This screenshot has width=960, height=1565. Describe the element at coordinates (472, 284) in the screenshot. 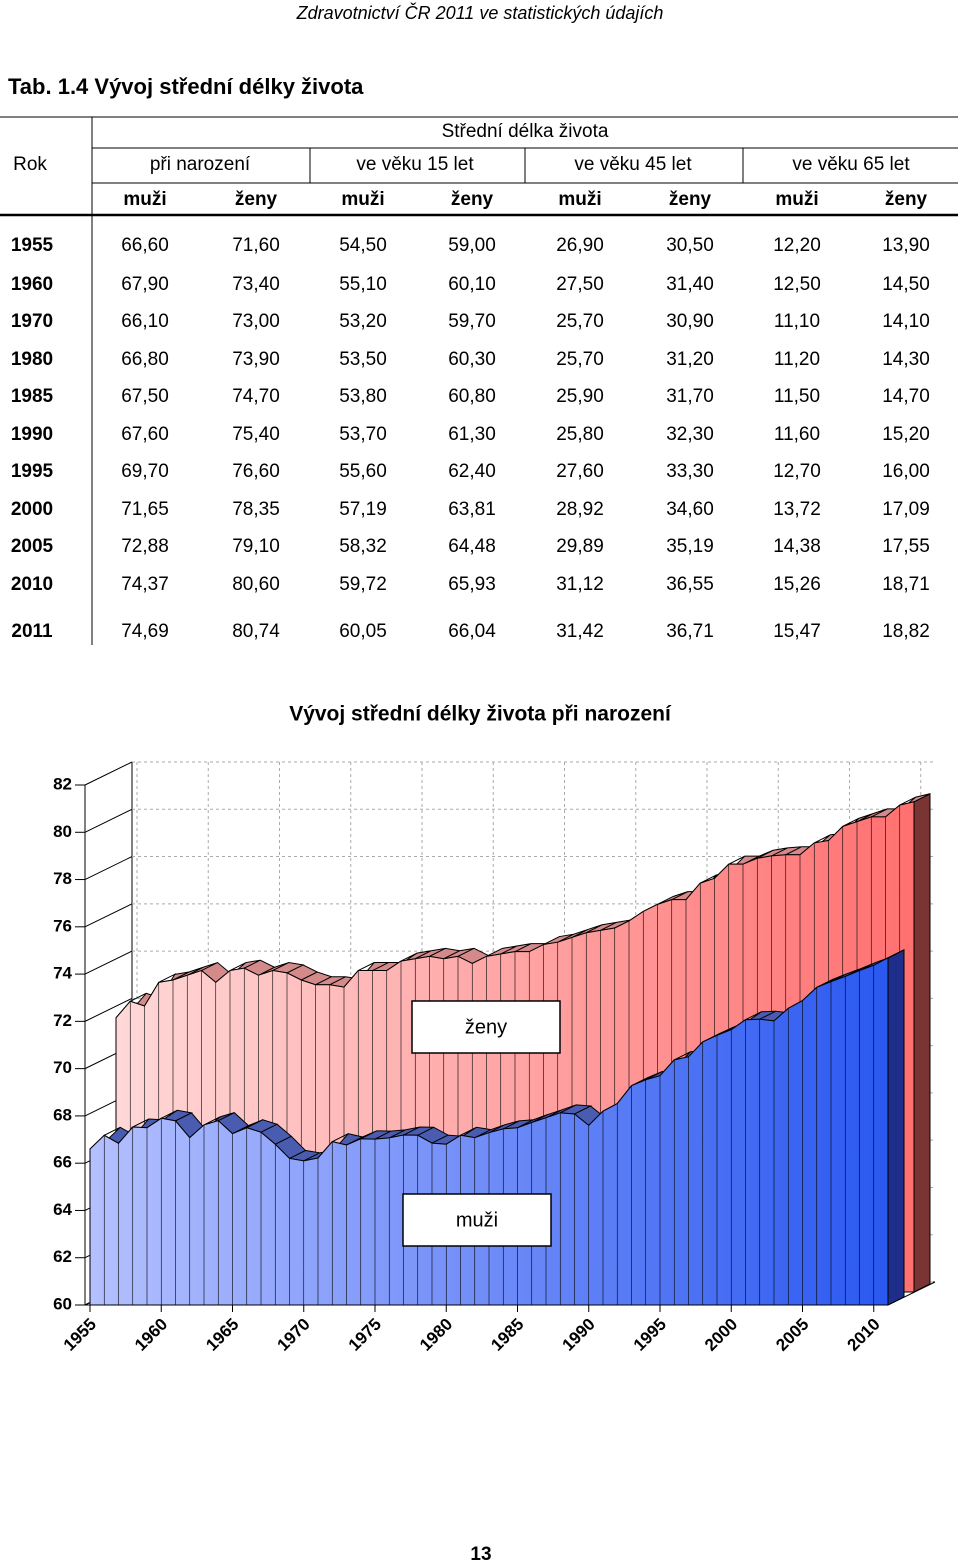

I see `value-cell: 60,10` at that location.